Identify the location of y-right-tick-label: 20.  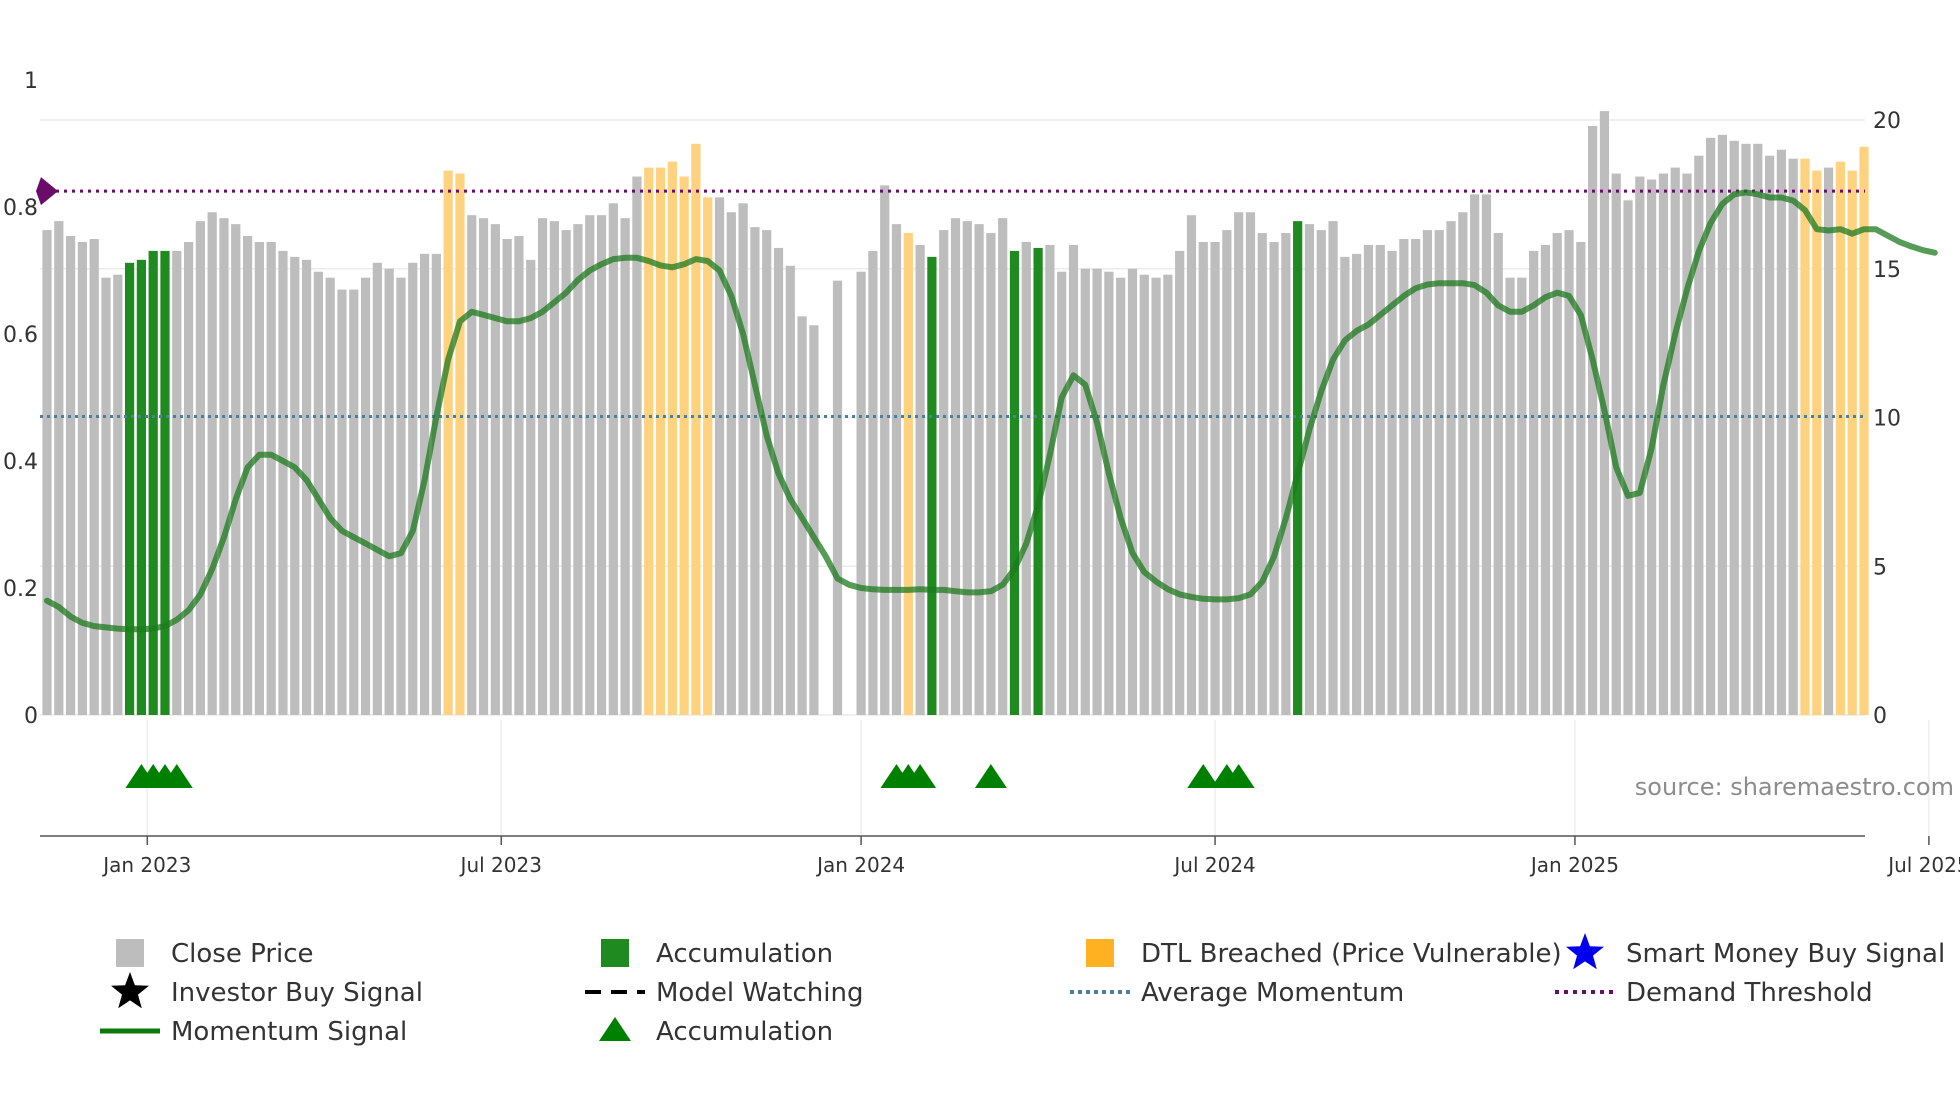
(1887, 121).